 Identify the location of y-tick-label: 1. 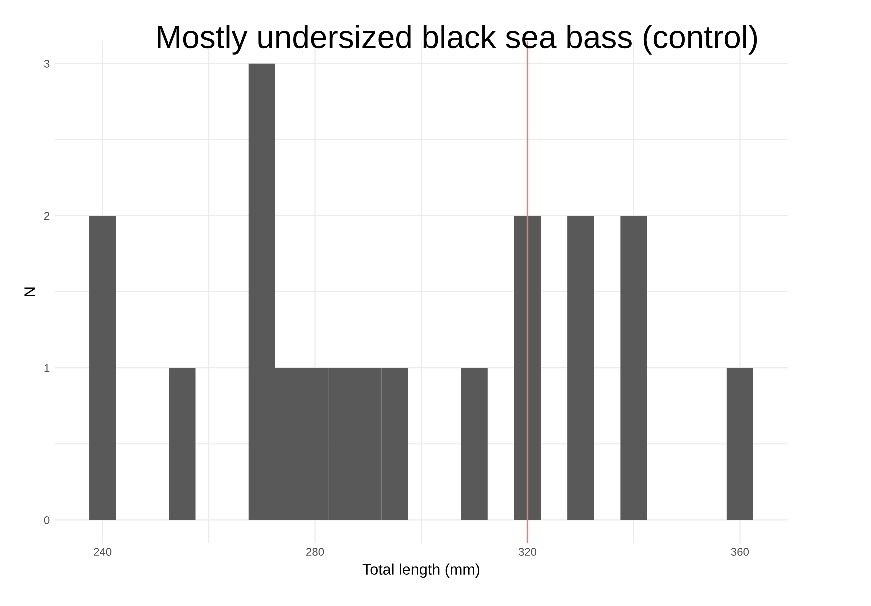
(47, 368).